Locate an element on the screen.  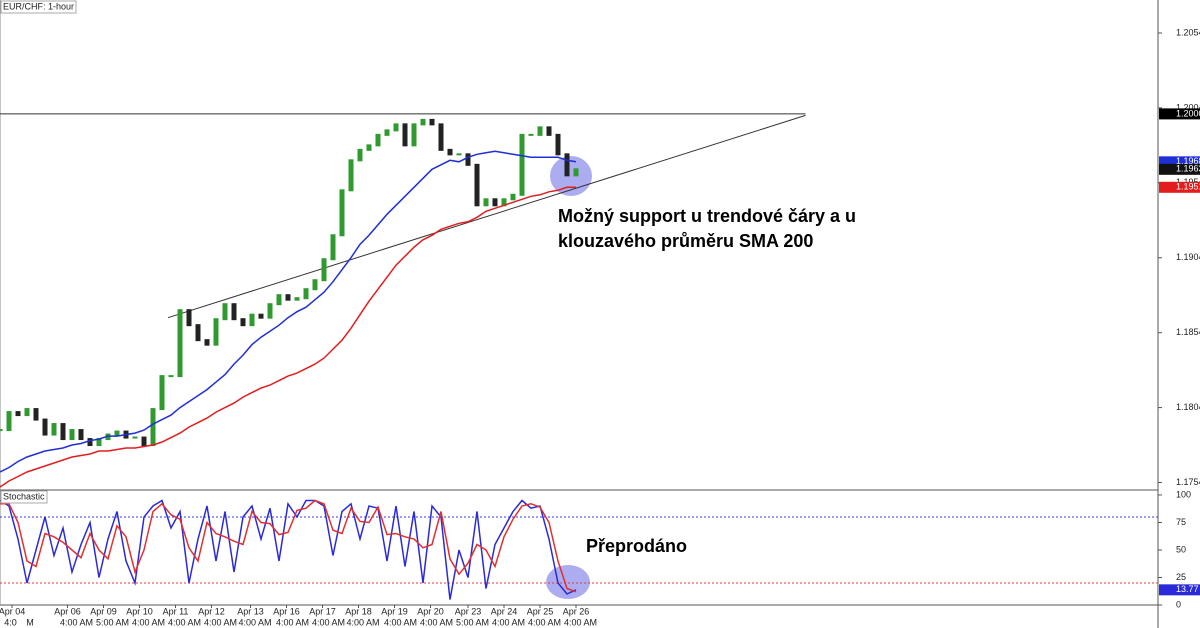
stochastic-line is located at coordinates (288, 546).